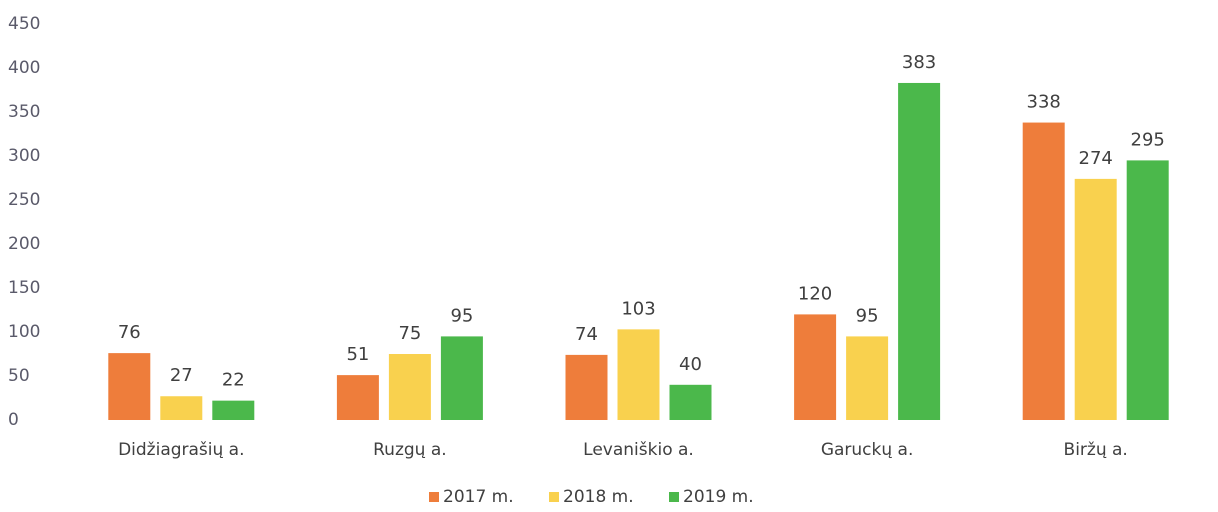  I want to click on y-tick-label: 100, so click(24, 332).